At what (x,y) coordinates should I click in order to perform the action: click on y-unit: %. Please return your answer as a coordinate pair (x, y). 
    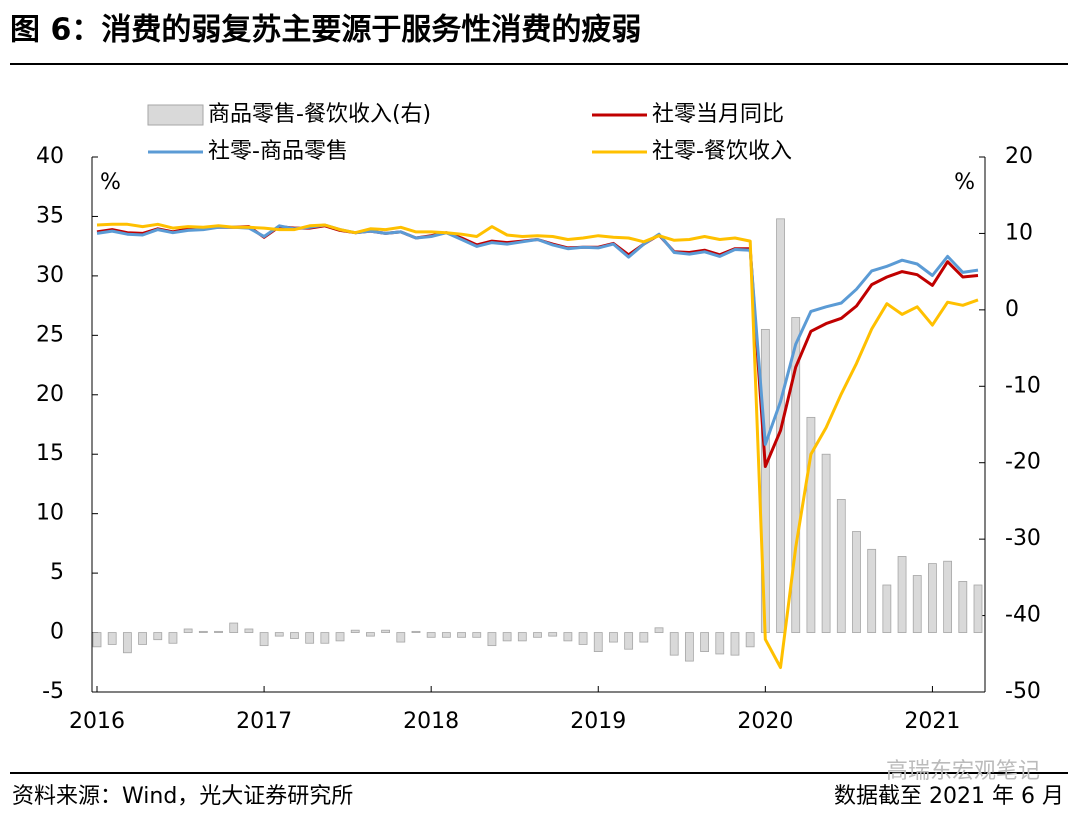
    Looking at the image, I should click on (110, 182).